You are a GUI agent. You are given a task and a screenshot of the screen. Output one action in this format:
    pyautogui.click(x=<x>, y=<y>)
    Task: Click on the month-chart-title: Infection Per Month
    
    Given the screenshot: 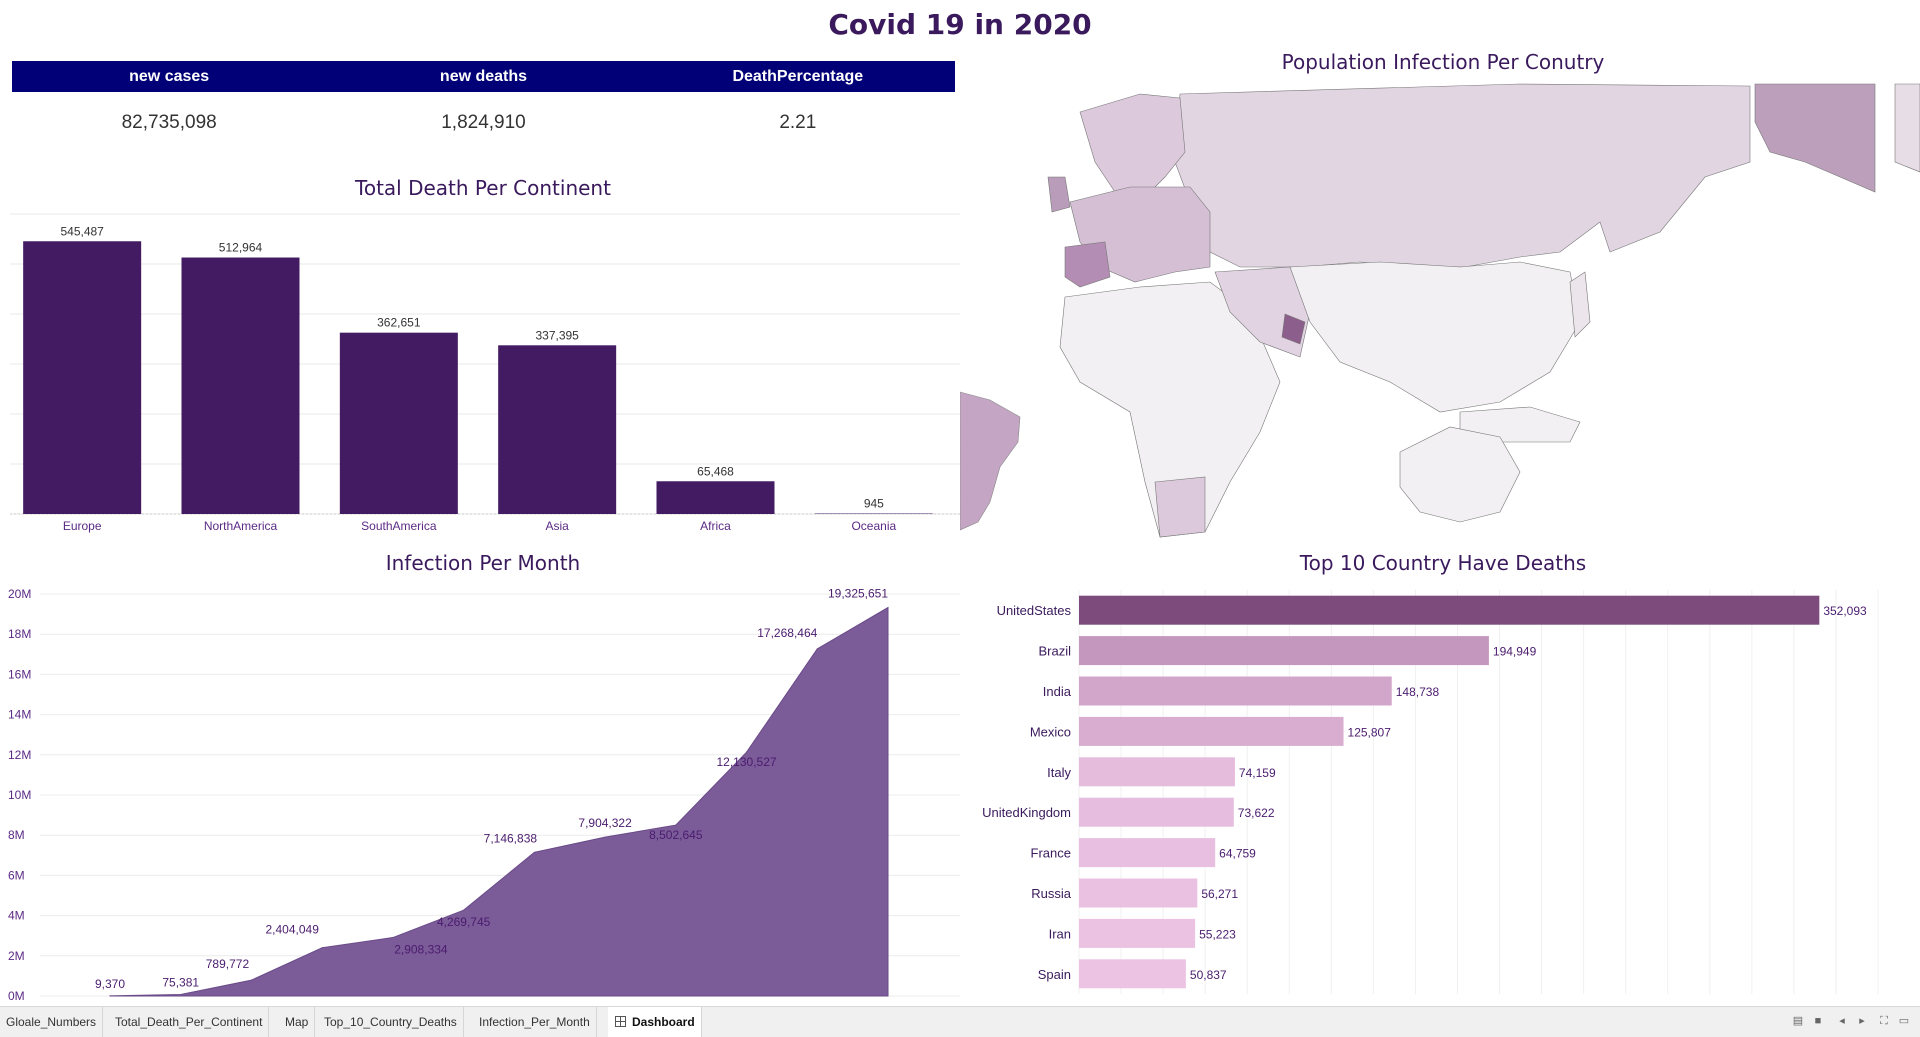 What is the action you would take?
    pyautogui.click(x=483, y=563)
    